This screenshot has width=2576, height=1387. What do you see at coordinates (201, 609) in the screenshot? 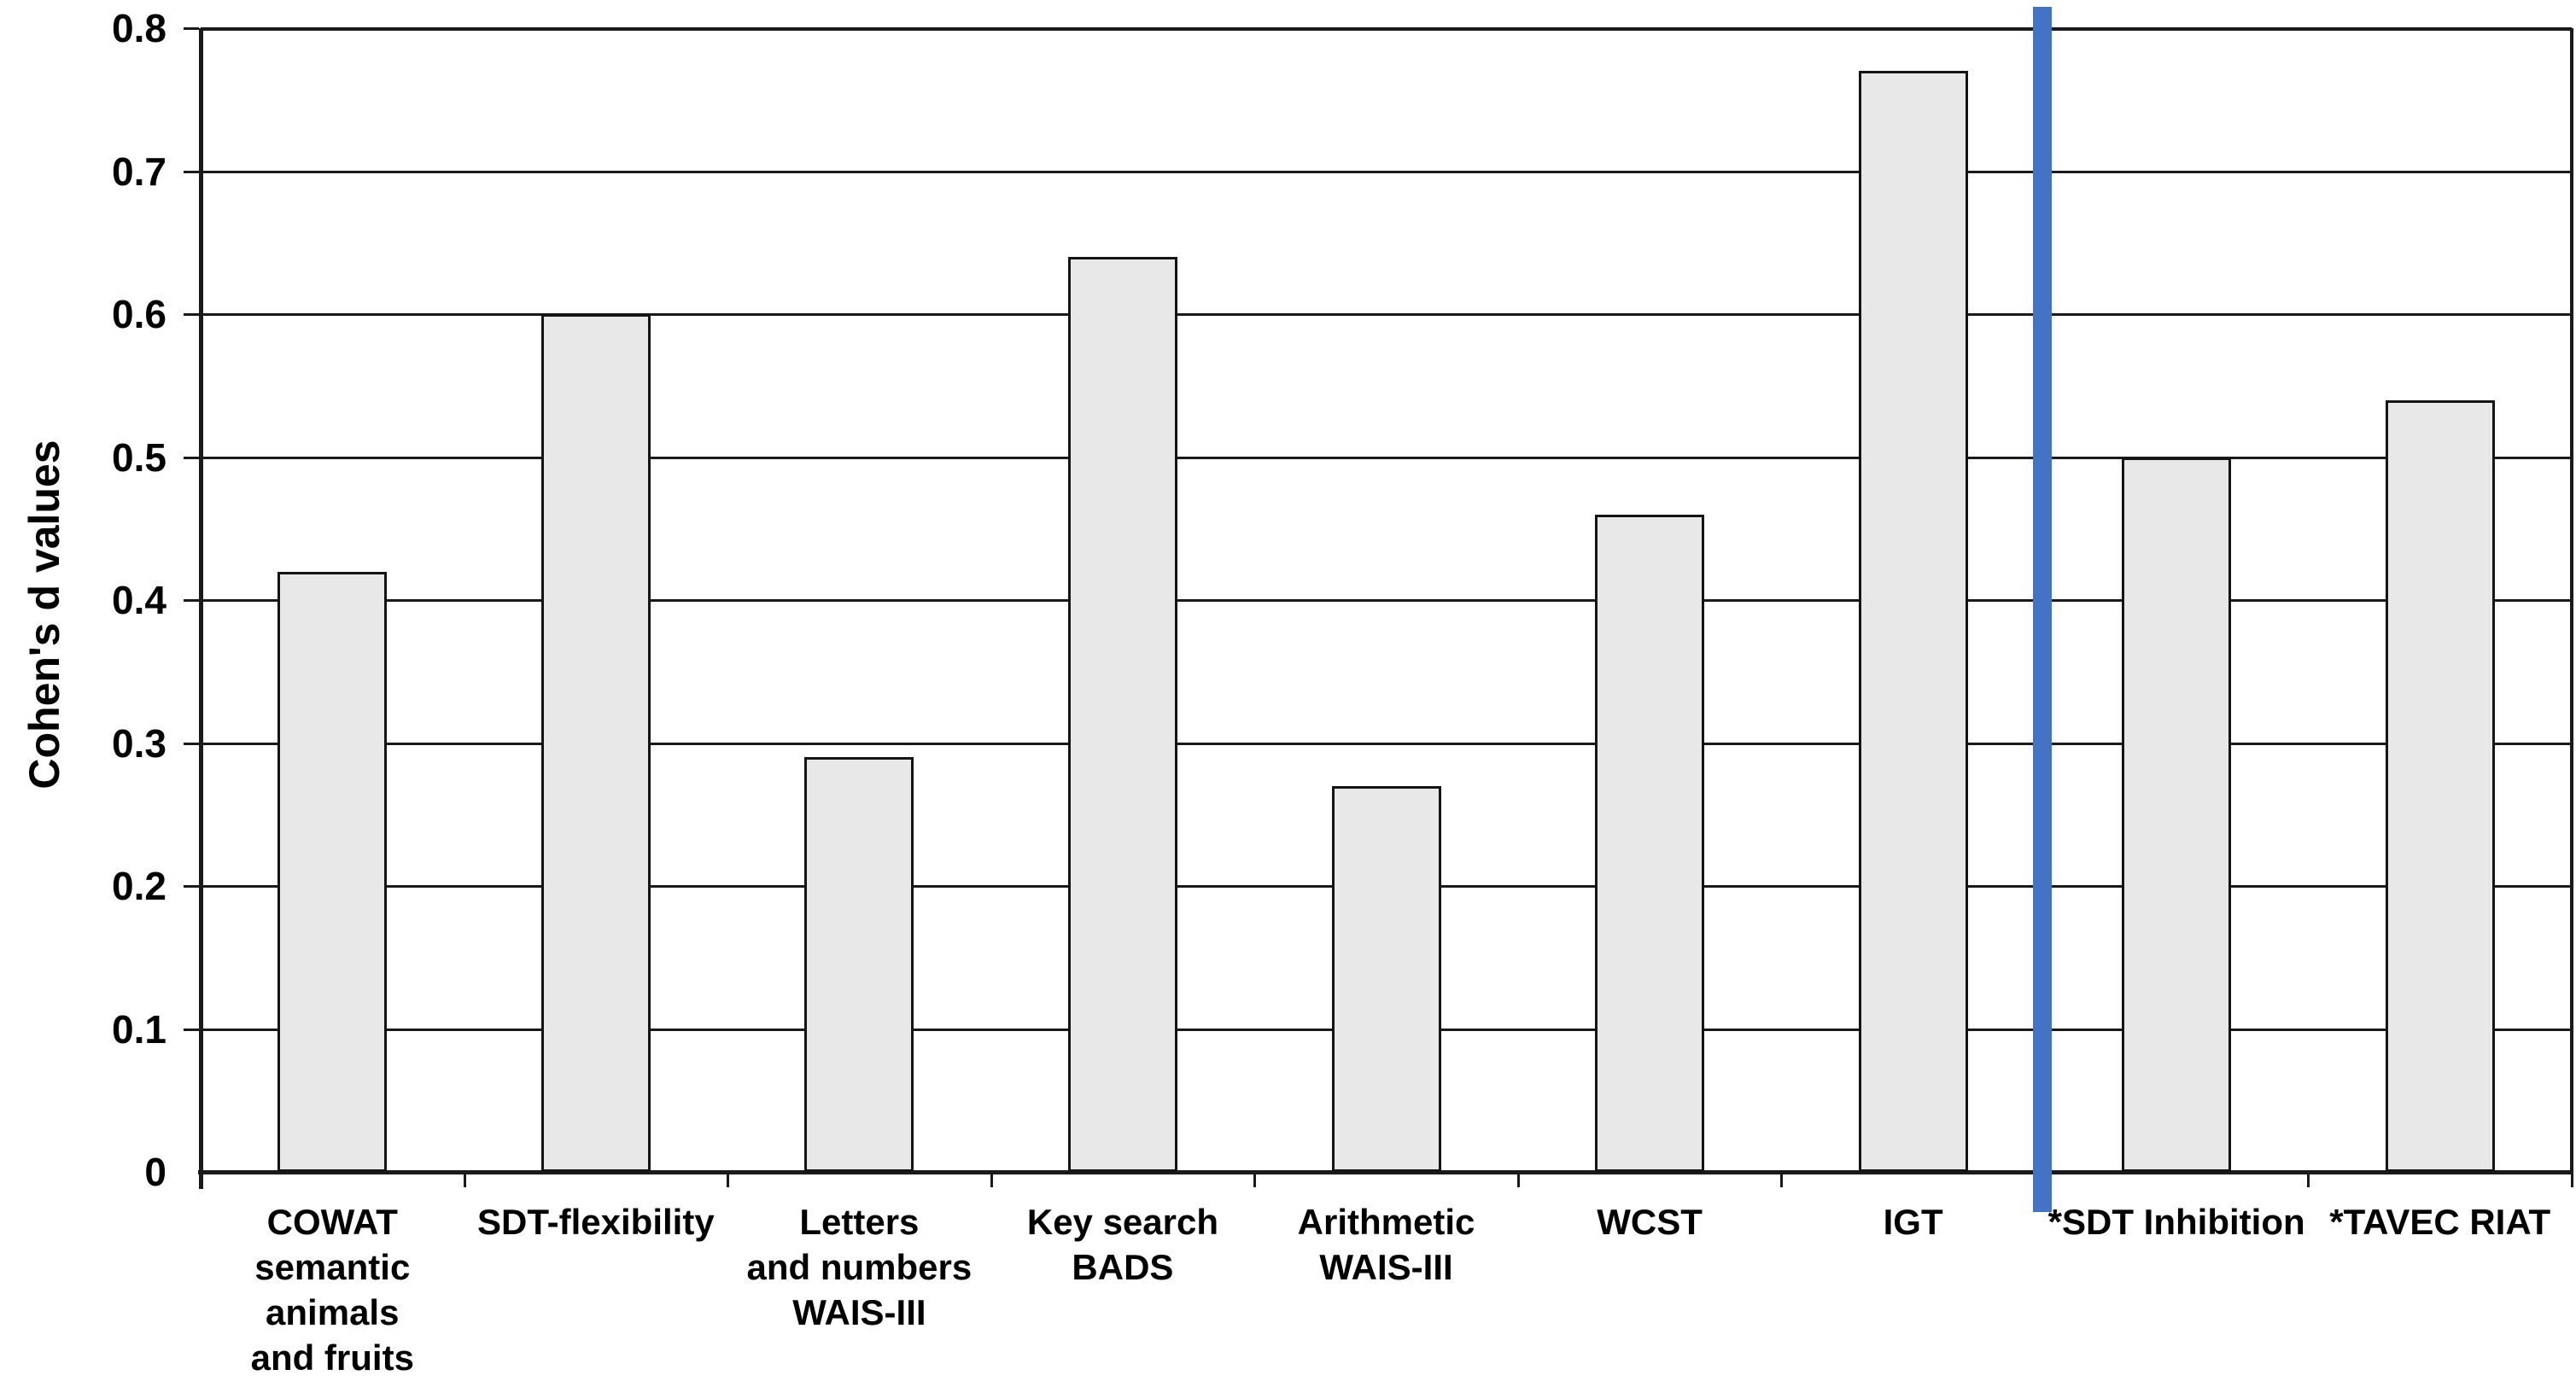
I see `y-axis-line` at bounding box center [201, 609].